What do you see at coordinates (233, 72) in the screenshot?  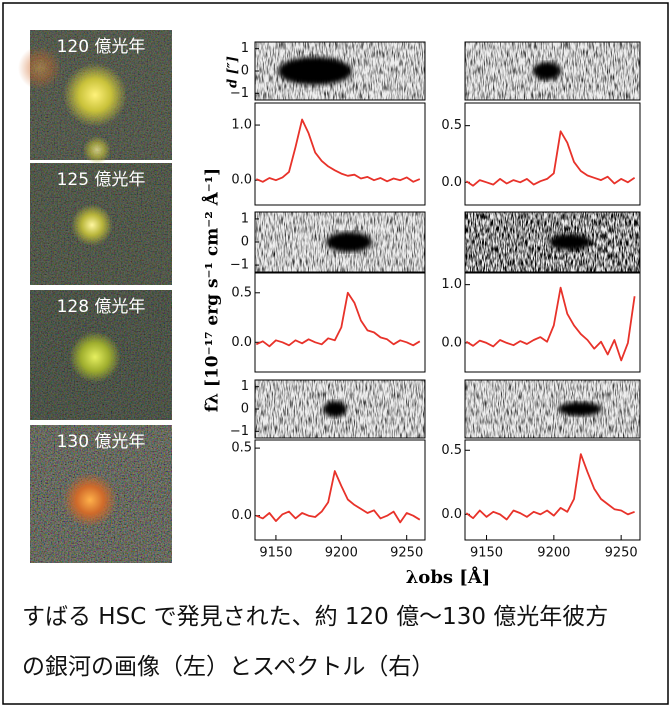 I see `strip-axis-label: d [″]` at bounding box center [233, 72].